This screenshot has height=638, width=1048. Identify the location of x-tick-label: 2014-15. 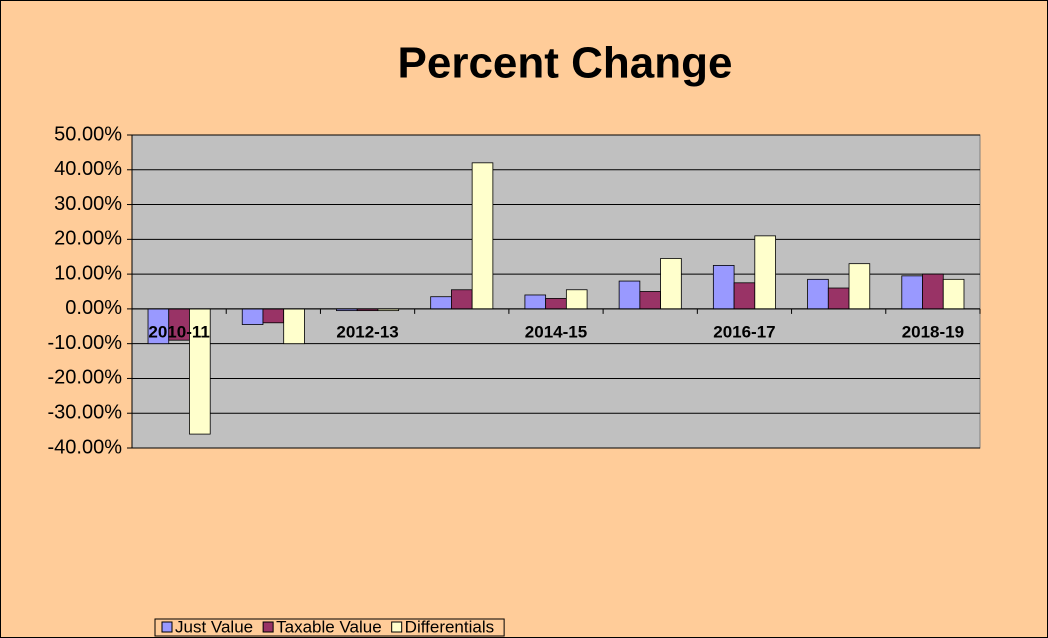
(556, 331).